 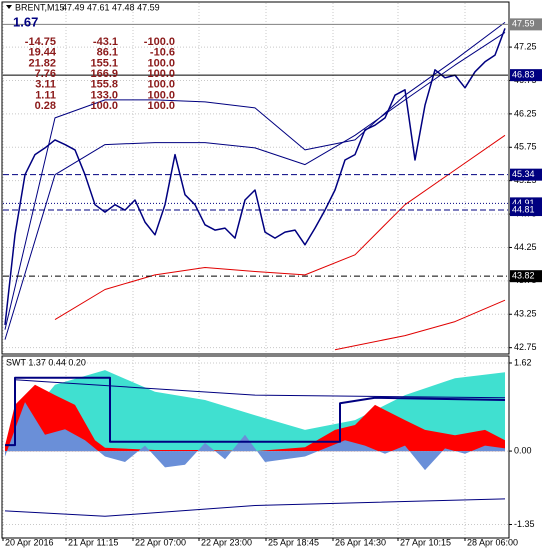 I want to click on y-tick-label: 42.75, so click(x=525, y=347).